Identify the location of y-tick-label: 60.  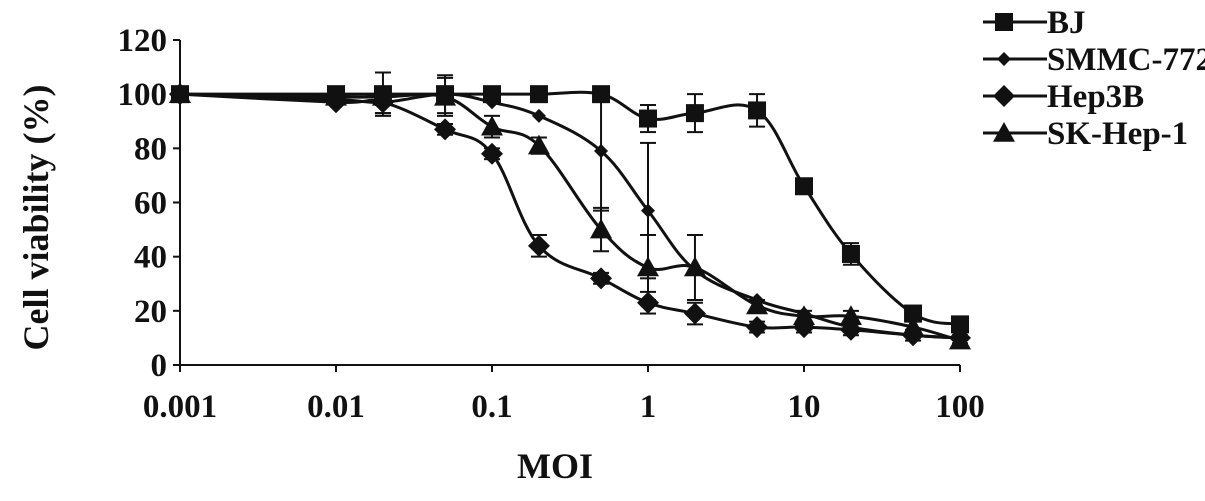
(150, 204).